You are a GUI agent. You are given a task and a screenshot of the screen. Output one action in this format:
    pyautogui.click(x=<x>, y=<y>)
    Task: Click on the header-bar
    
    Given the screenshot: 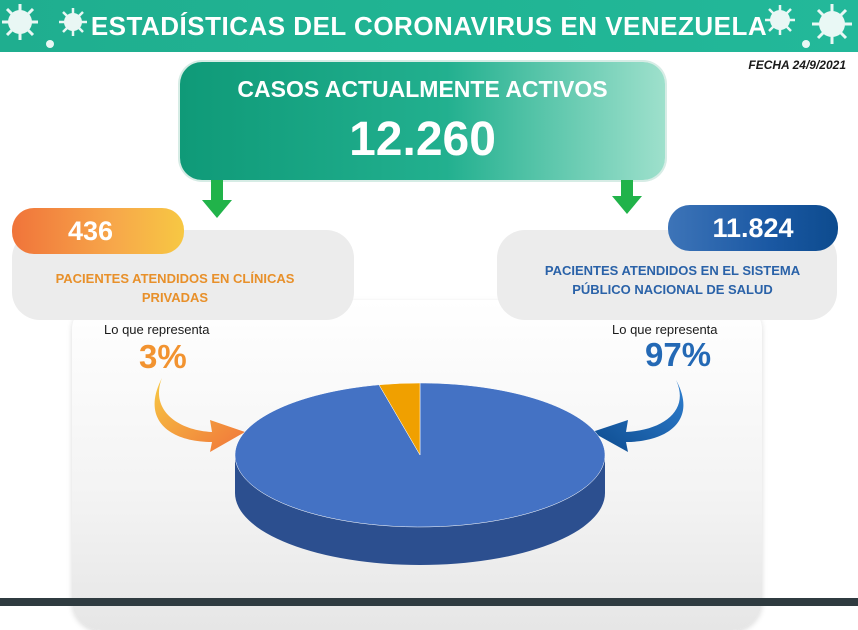 What is the action you would take?
    pyautogui.click(x=429, y=26)
    